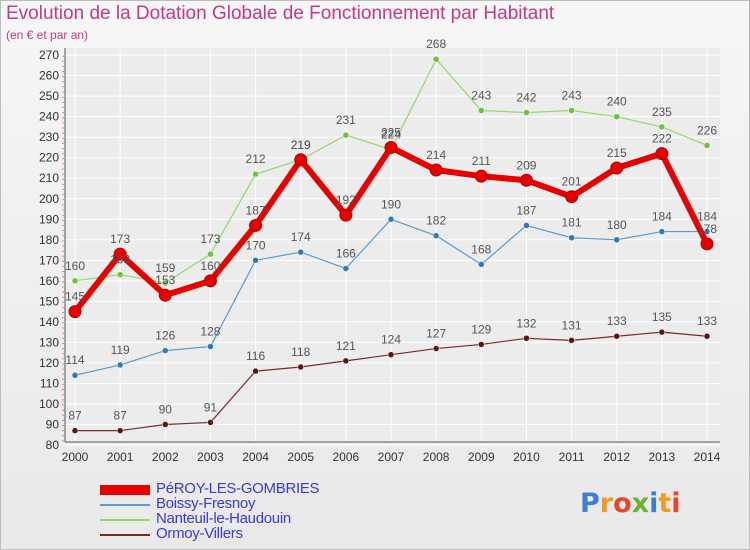  What do you see at coordinates (49, 199) in the screenshot?
I see `y-tick-label: 200` at bounding box center [49, 199].